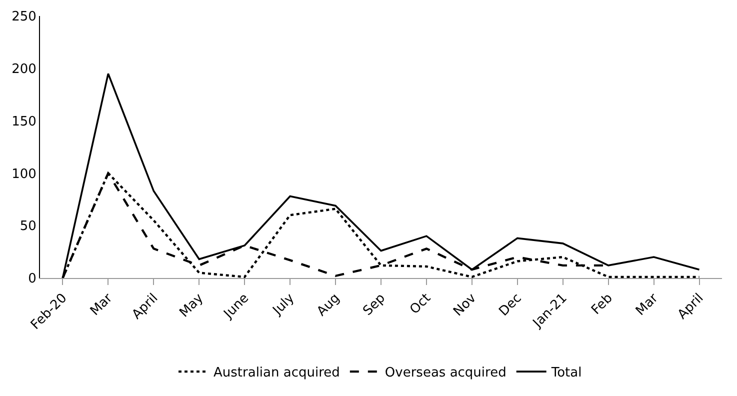 The height and width of the screenshot is (396, 737). Describe the element at coordinates (32, 279) in the screenshot. I see `y-tick-label: 0` at that location.